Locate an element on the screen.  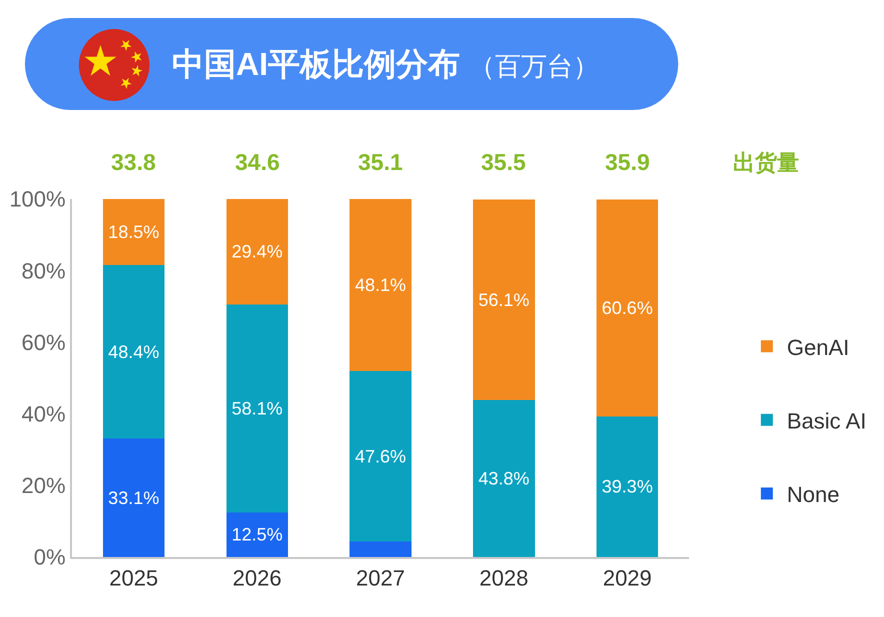
data-label: 18.5% is located at coordinates (134, 232).